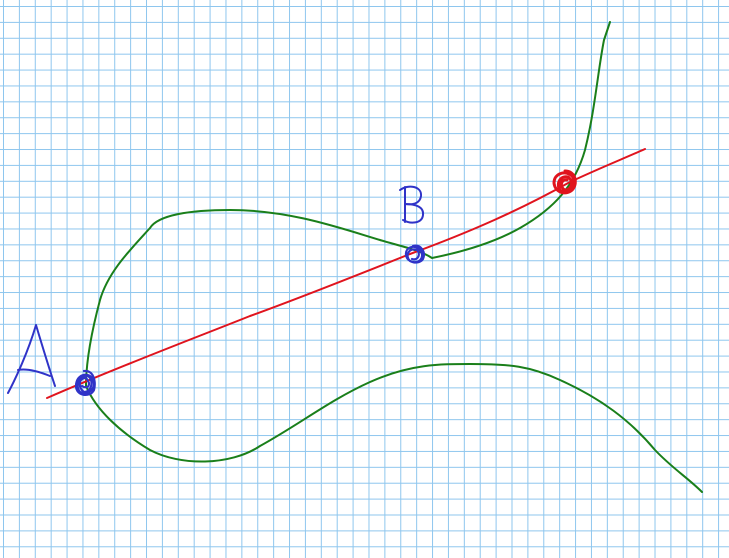 The width and height of the screenshot is (729, 558). I want to click on label-a-glyph, so click(31, 359).